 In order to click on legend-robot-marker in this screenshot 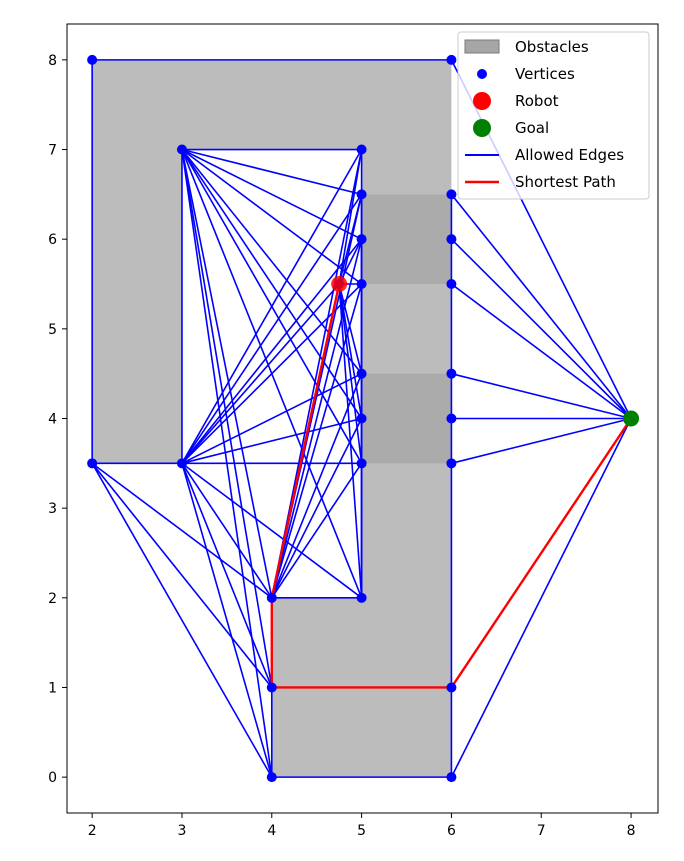, I will do `click(482, 101)`.